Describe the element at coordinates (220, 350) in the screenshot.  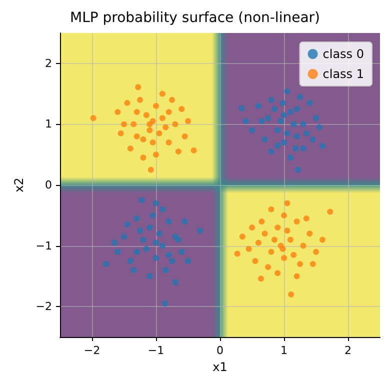
I see `x-tick-label: 0` at that location.